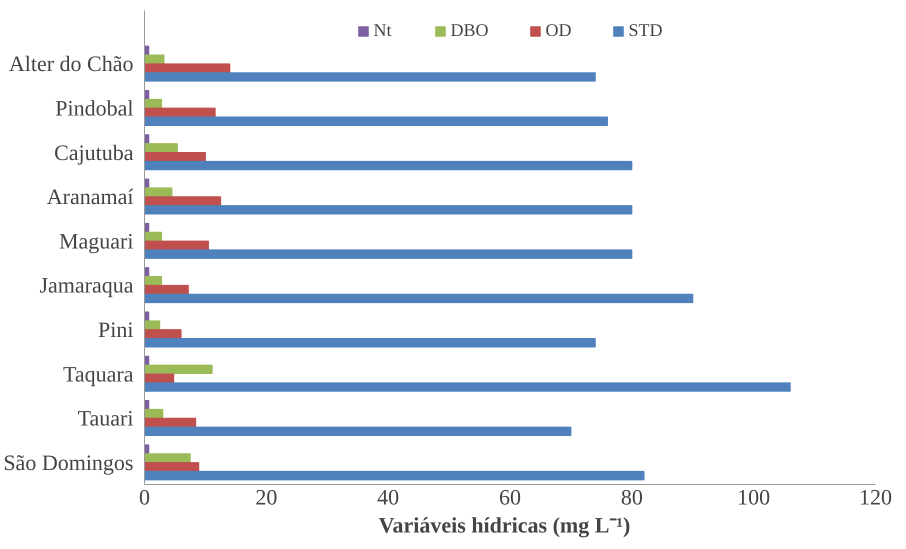 The width and height of the screenshot is (906, 549). Describe the element at coordinates (94, 152) in the screenshot. I see `y-tick-label: Cajutuba` at that location.